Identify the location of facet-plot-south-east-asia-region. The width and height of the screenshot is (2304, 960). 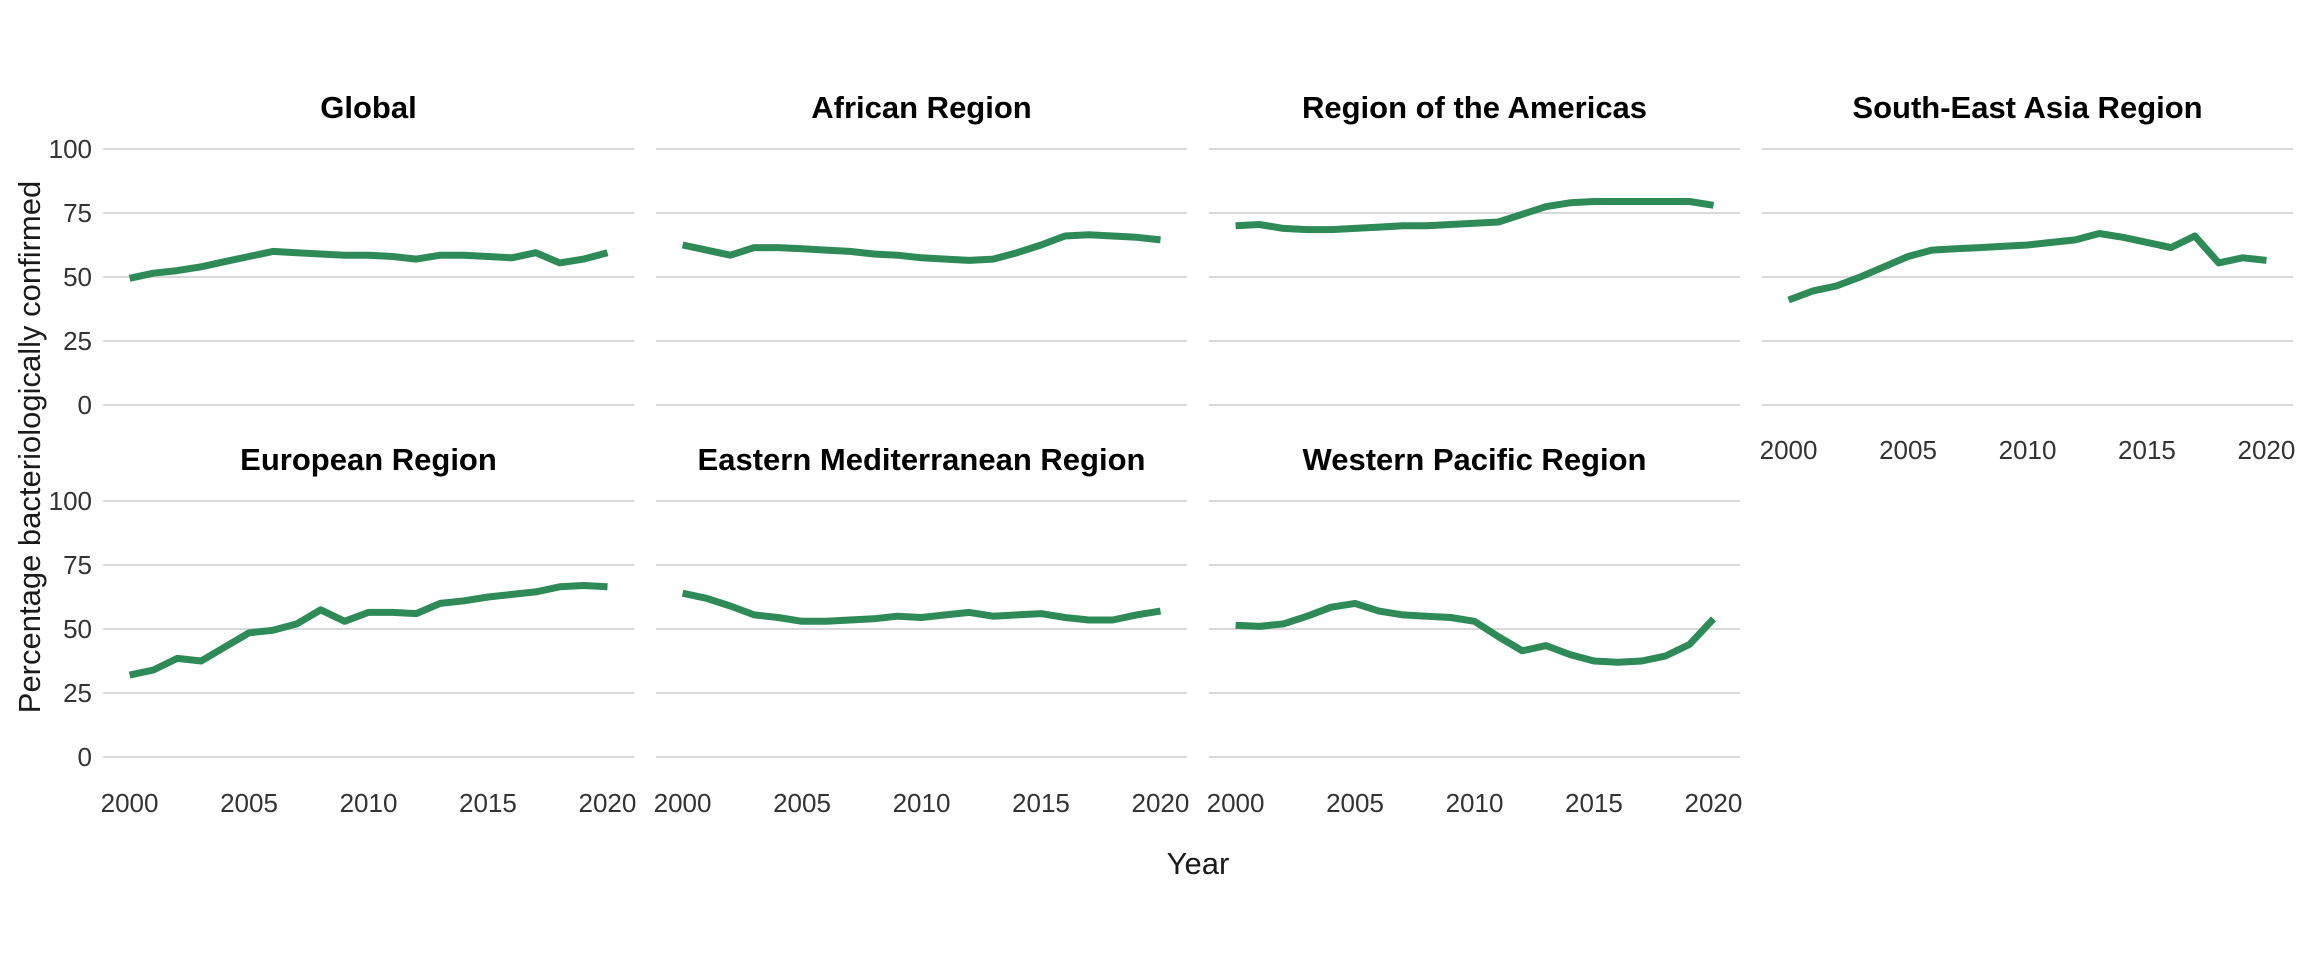
(2027, 277).